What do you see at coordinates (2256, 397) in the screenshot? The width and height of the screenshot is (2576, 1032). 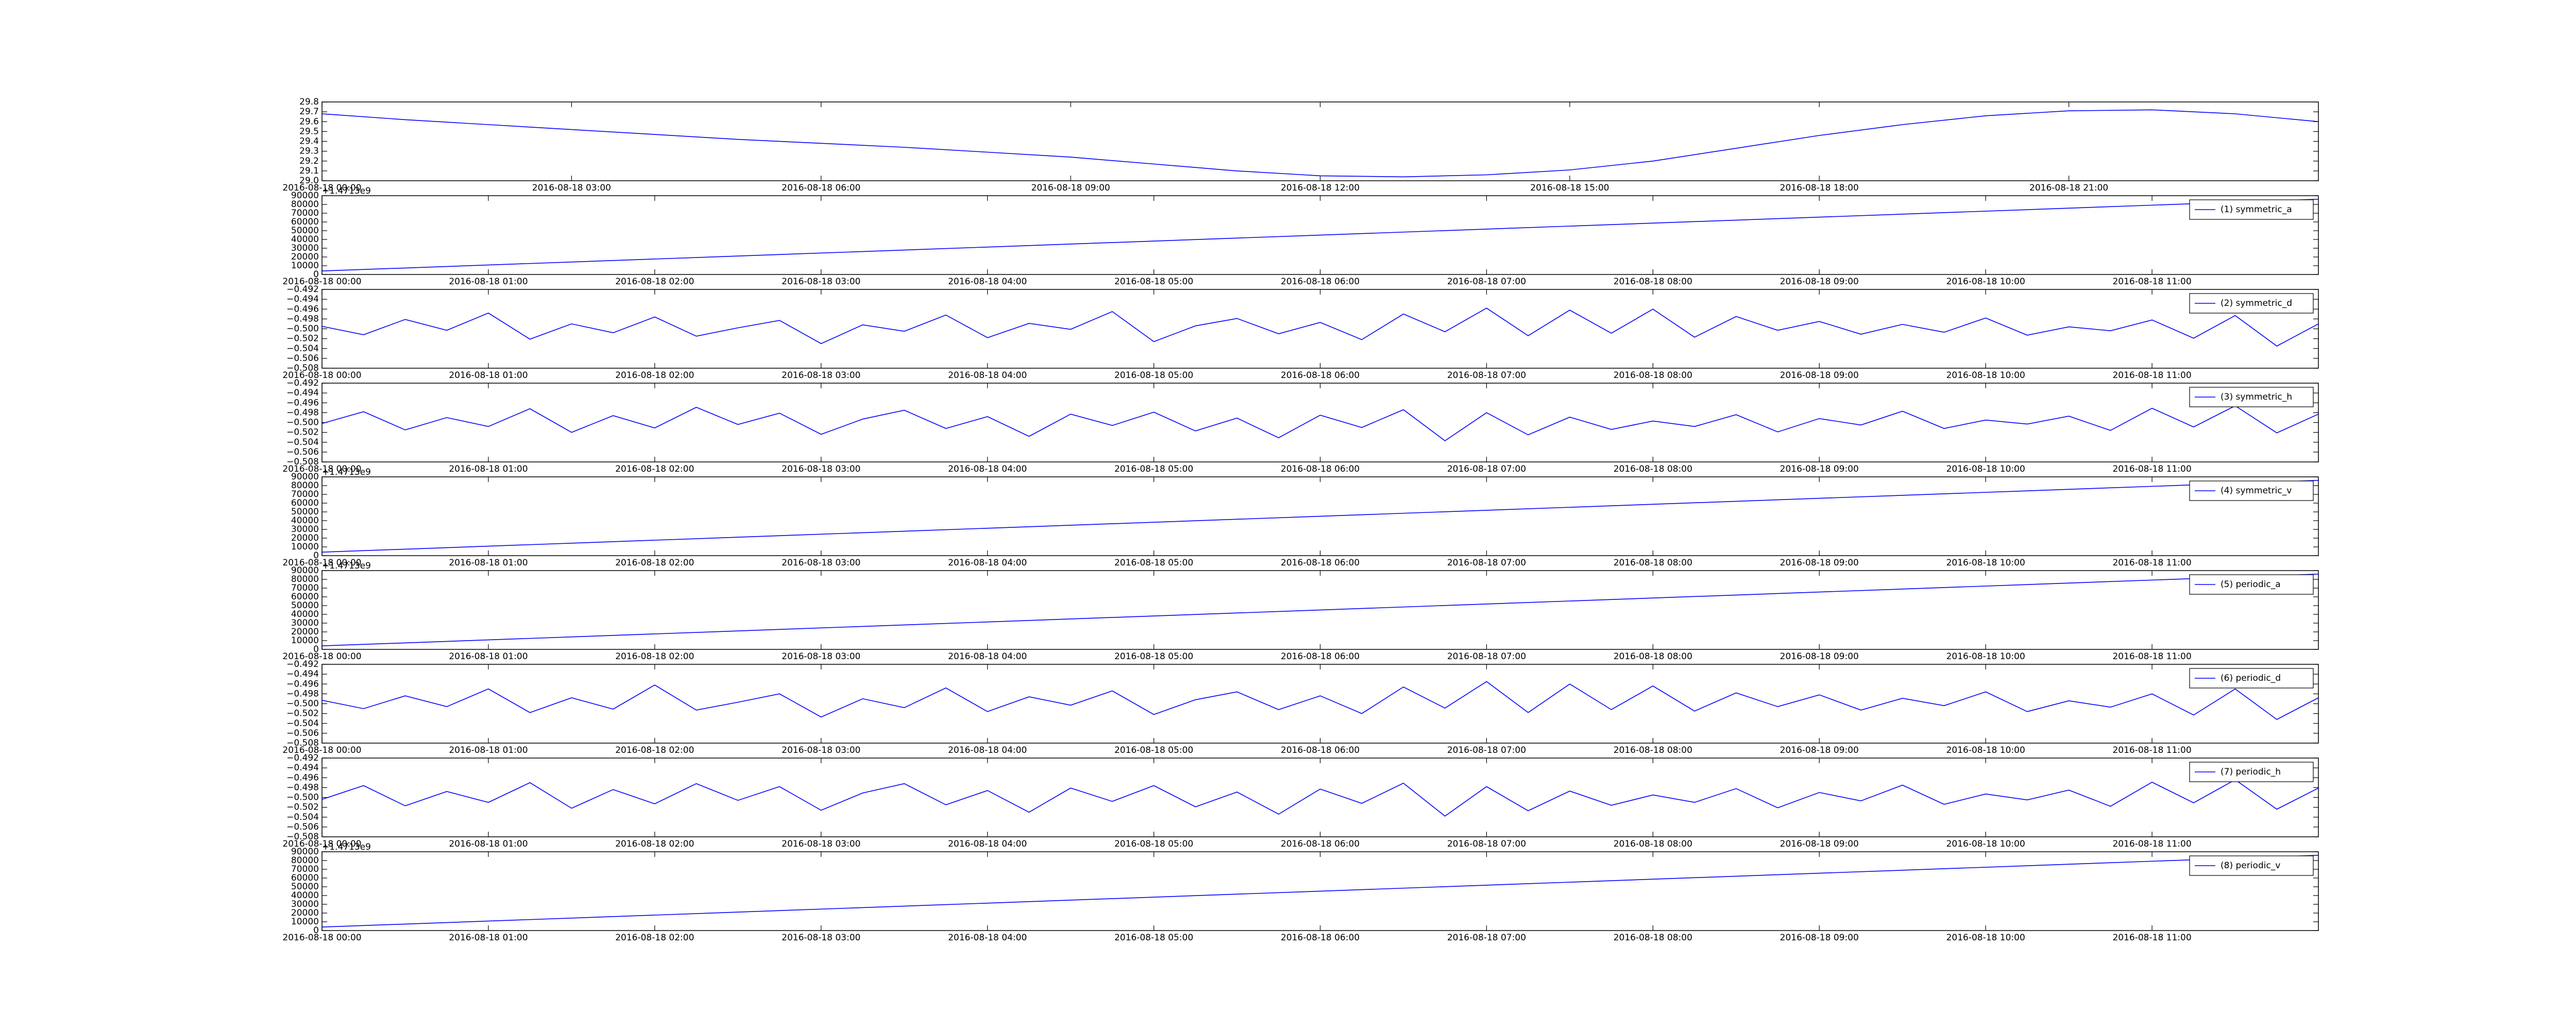 I see `legend-label: (3) symmetric_h` at bounding box center [2256, 397].